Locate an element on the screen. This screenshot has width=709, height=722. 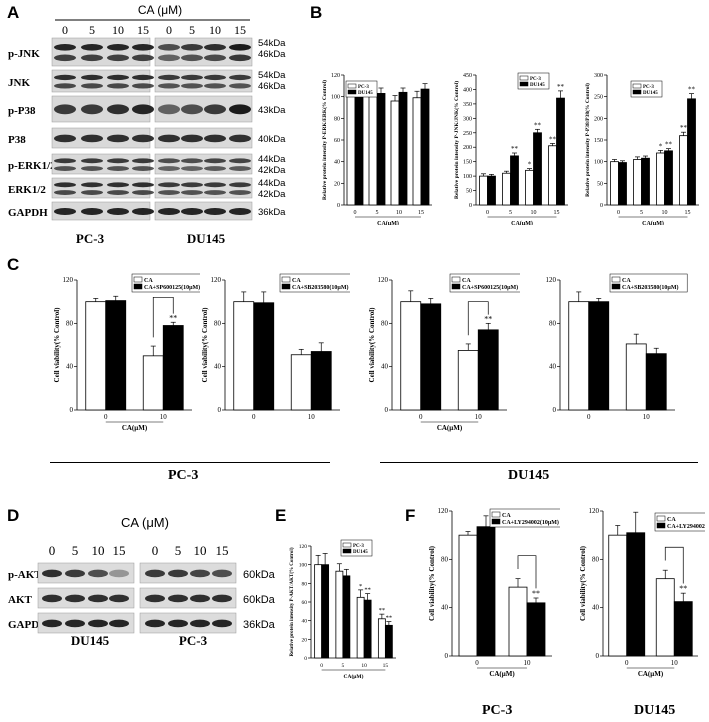
y-tick-label: 150 is located at coordinates (598, 141).